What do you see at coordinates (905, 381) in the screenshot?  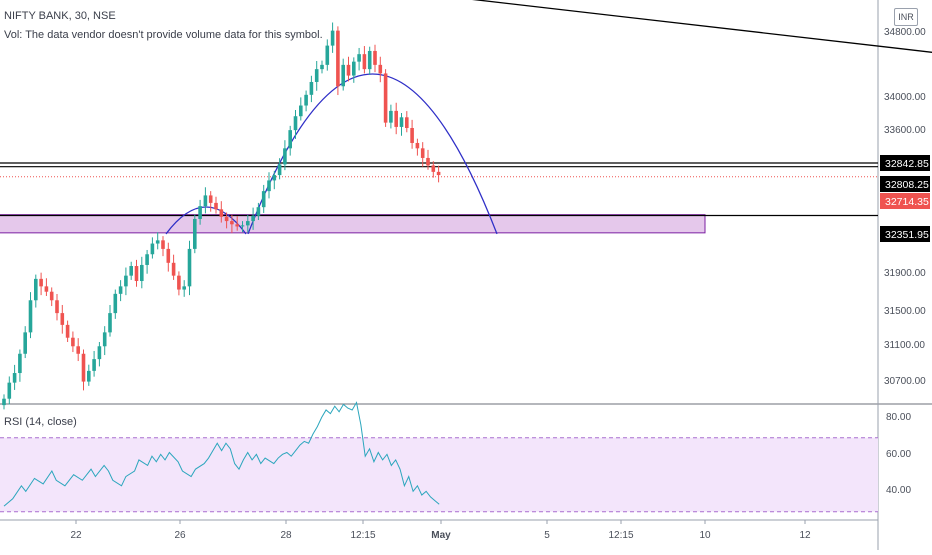 I see `price-tick-label: 30700.00` at bounding box center [905, 381].